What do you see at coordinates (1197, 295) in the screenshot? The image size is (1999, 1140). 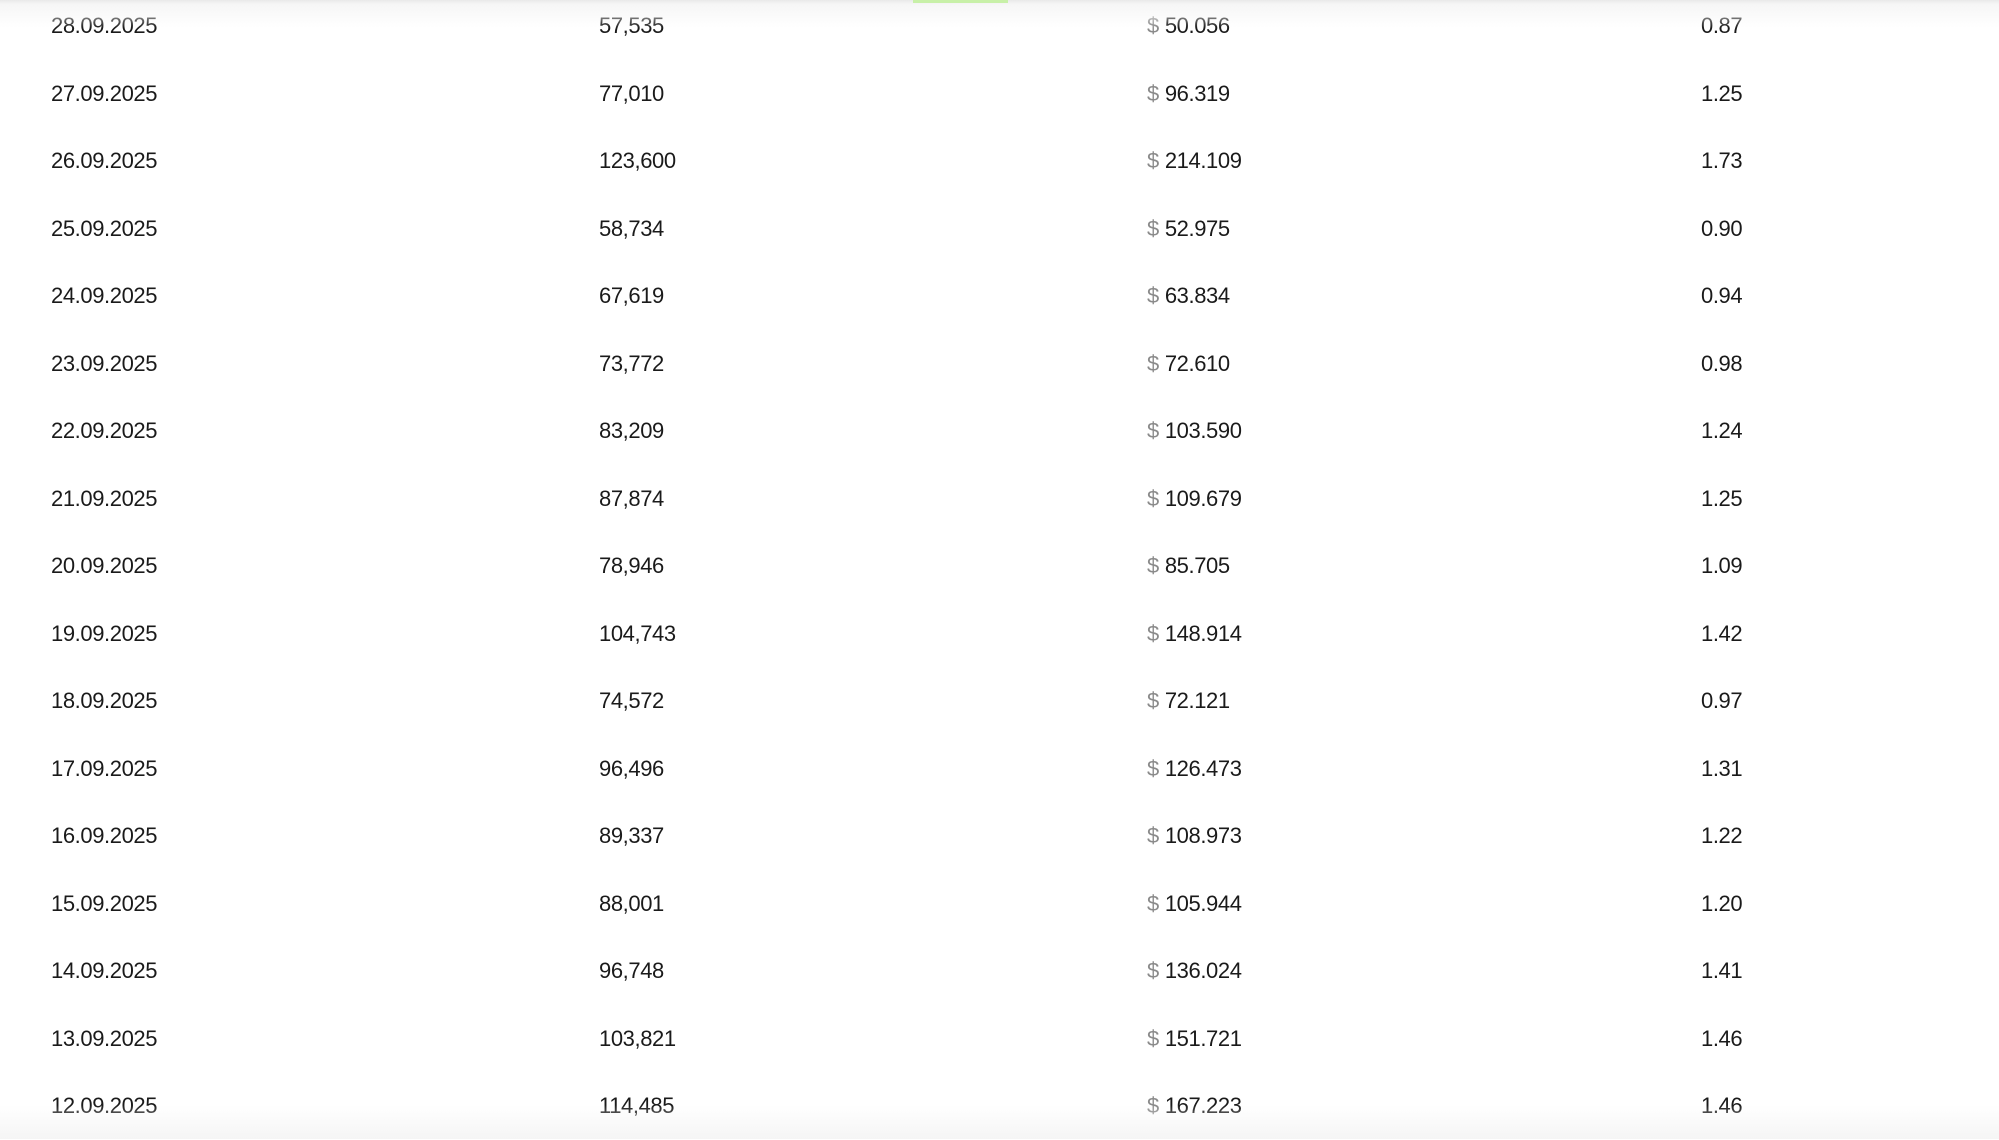 I see `amount-value: 63.834` at bounding box center [1197, 295].